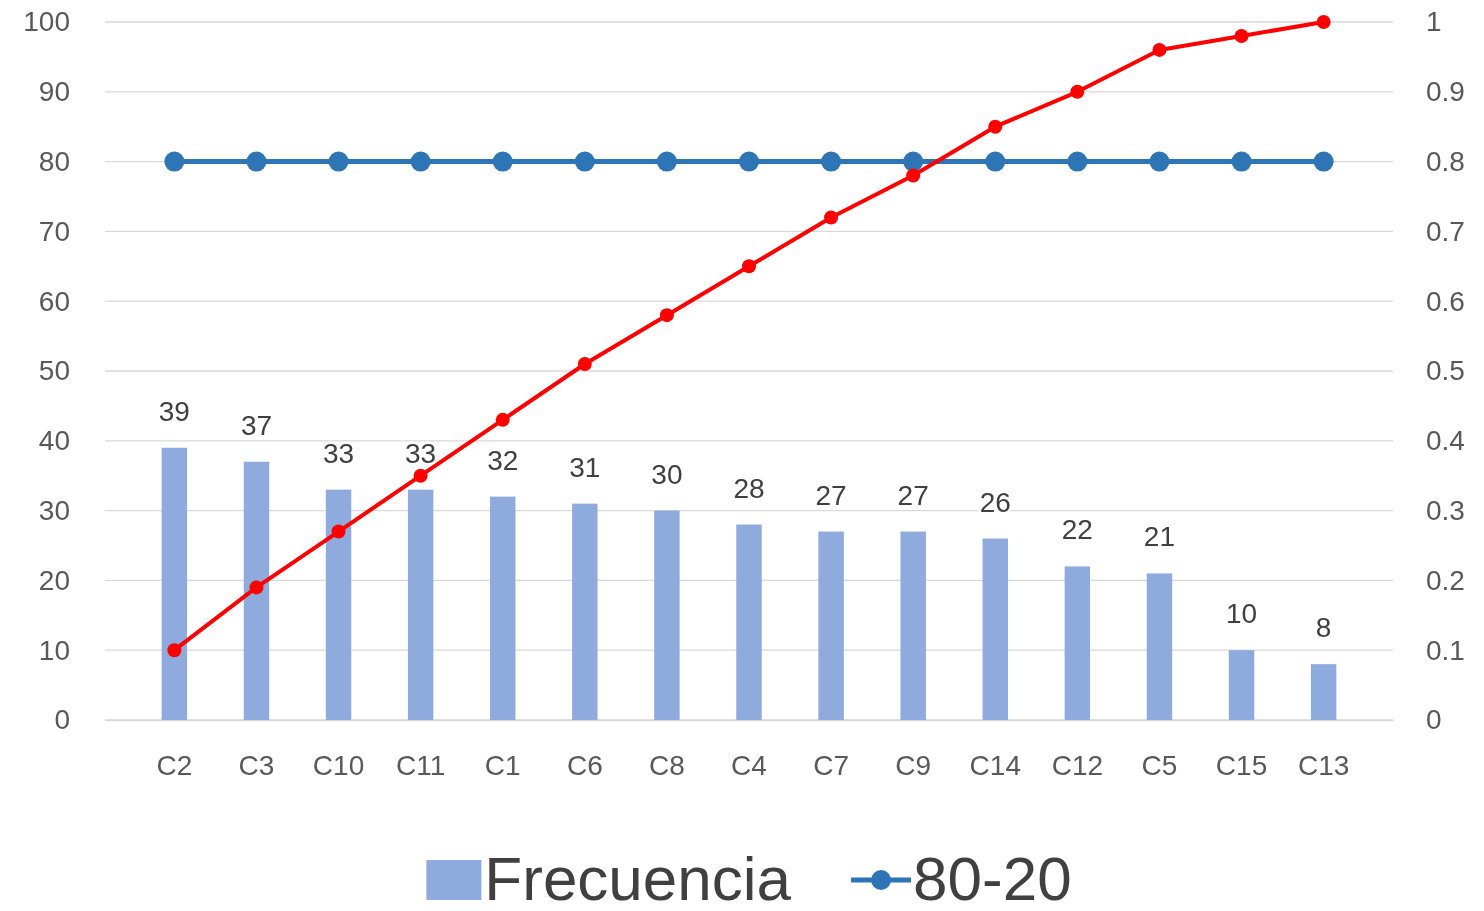 The height and width of the screenshot is (911, 1484). I want to click on x-tick-label: C14, so click(995, 765).